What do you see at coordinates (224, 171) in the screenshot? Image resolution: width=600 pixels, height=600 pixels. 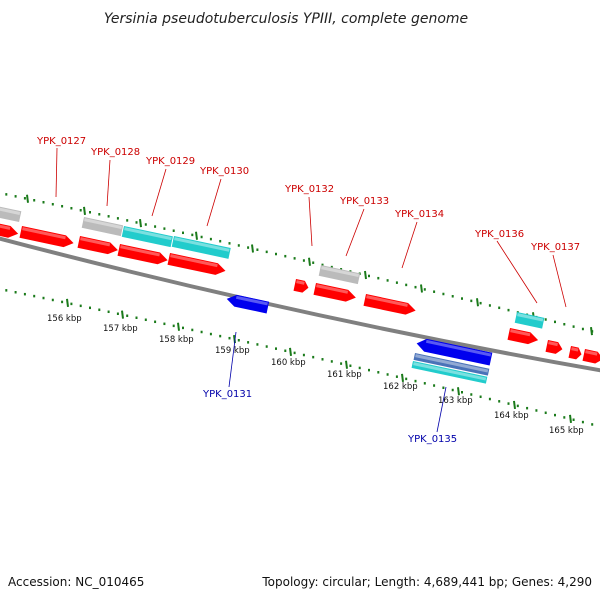 I see `gene-label-ypk-0130: YPK_0130` at bounding box center [224, 171].